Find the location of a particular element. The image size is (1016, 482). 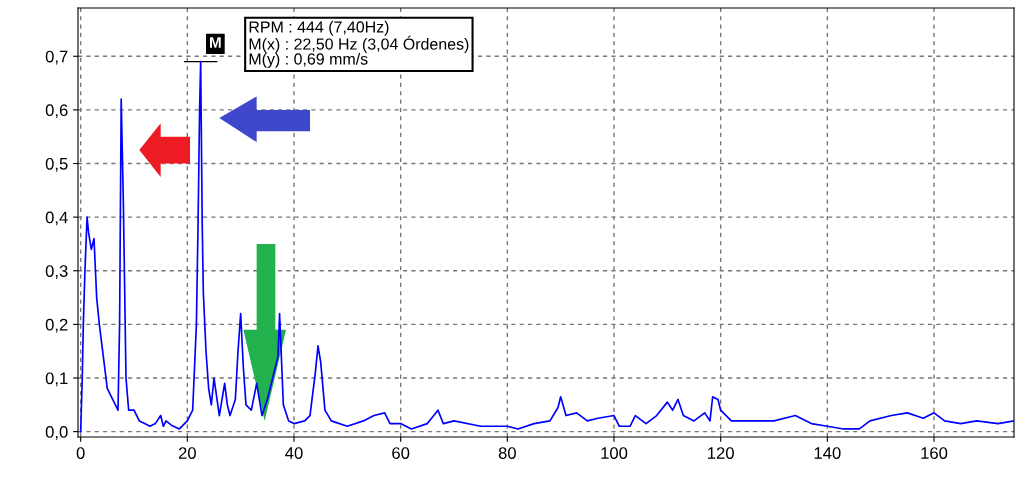

x-tick-label: 160 is located at coordinates (934, 453).